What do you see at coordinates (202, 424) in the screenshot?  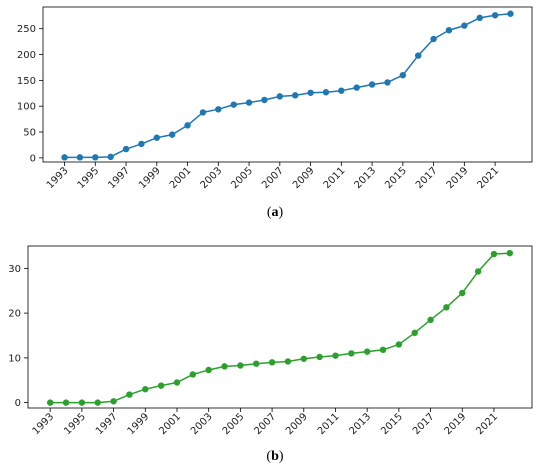 I see `x-tick-label-b-5: 2003` at bounding box center [202, 424].